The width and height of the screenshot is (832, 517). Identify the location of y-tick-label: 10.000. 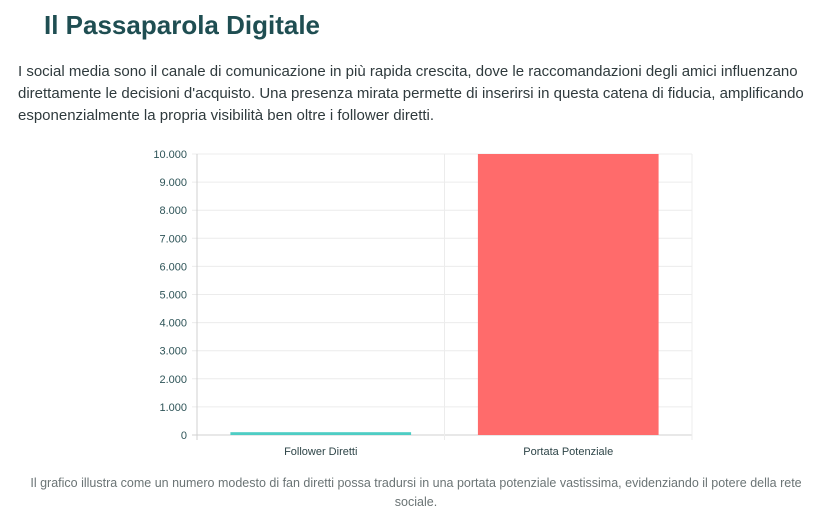
(170, 155).